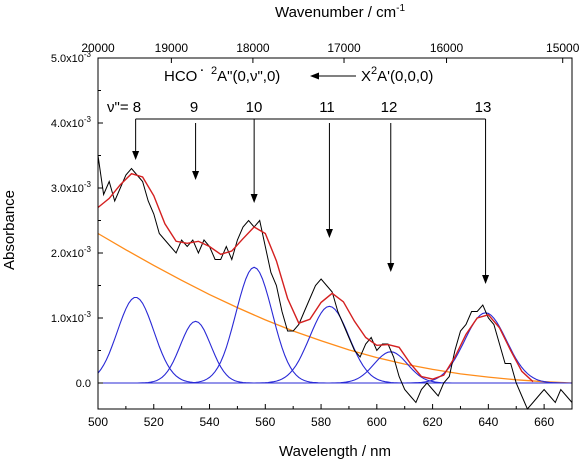 This screenshot has height=463, width=583. What do you see at coordinates (366, 76) in the screenshot?
I see `state-lower-x: X` at bounding box center [366, 76].